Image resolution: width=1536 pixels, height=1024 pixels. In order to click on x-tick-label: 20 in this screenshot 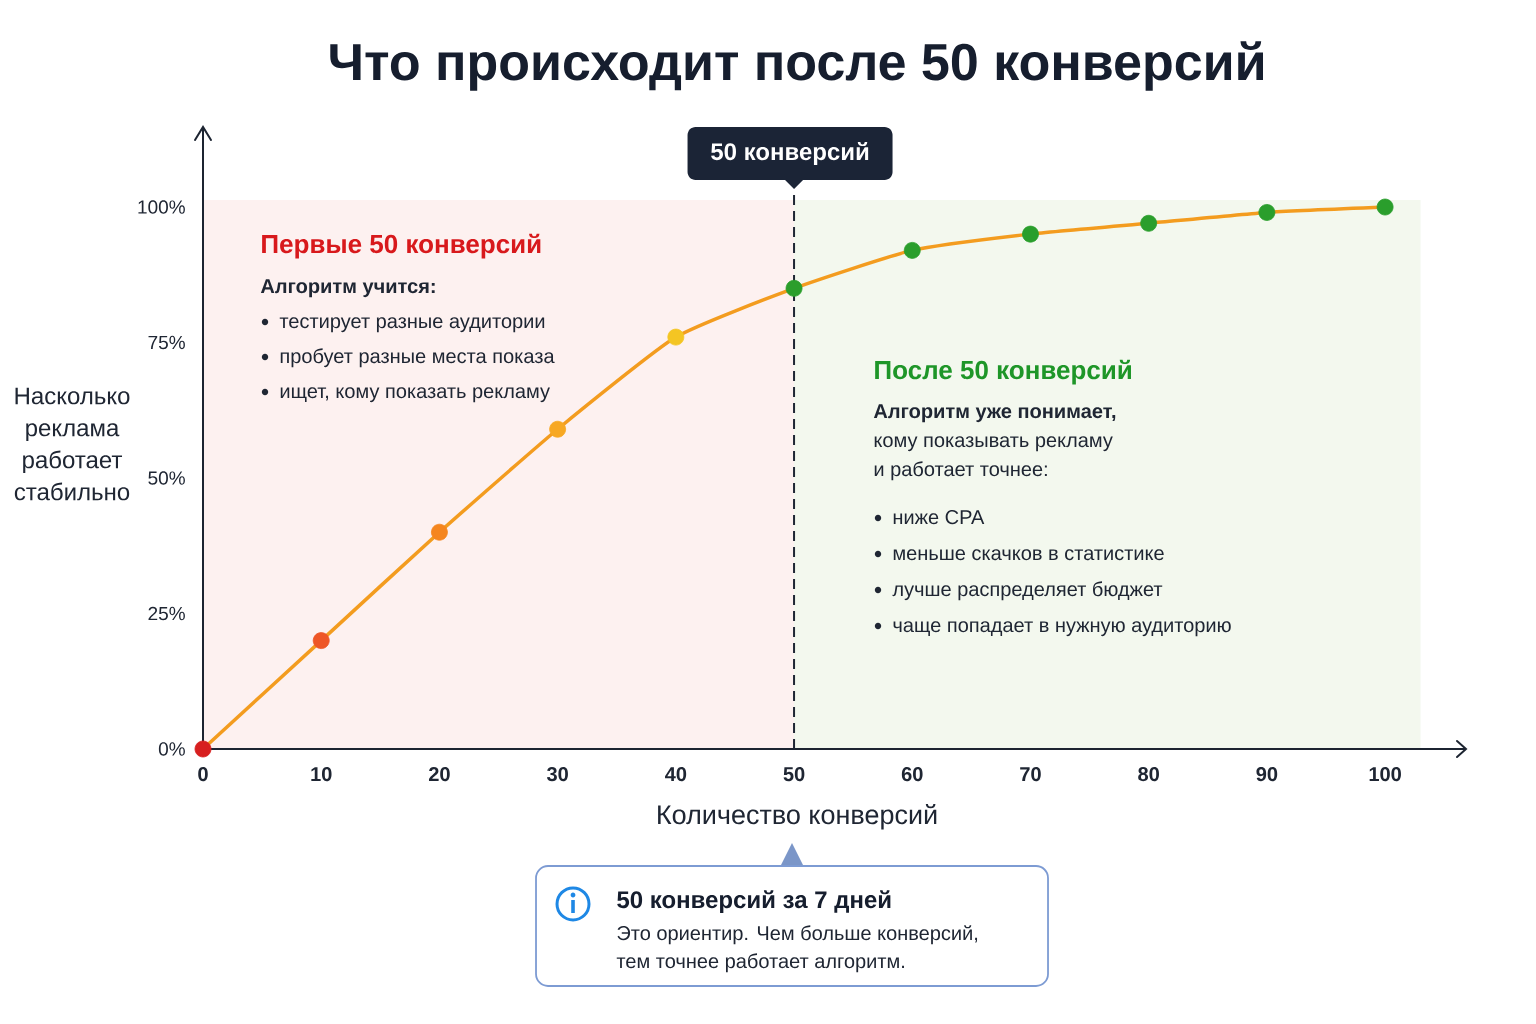, I will do `click(439, 774)`.